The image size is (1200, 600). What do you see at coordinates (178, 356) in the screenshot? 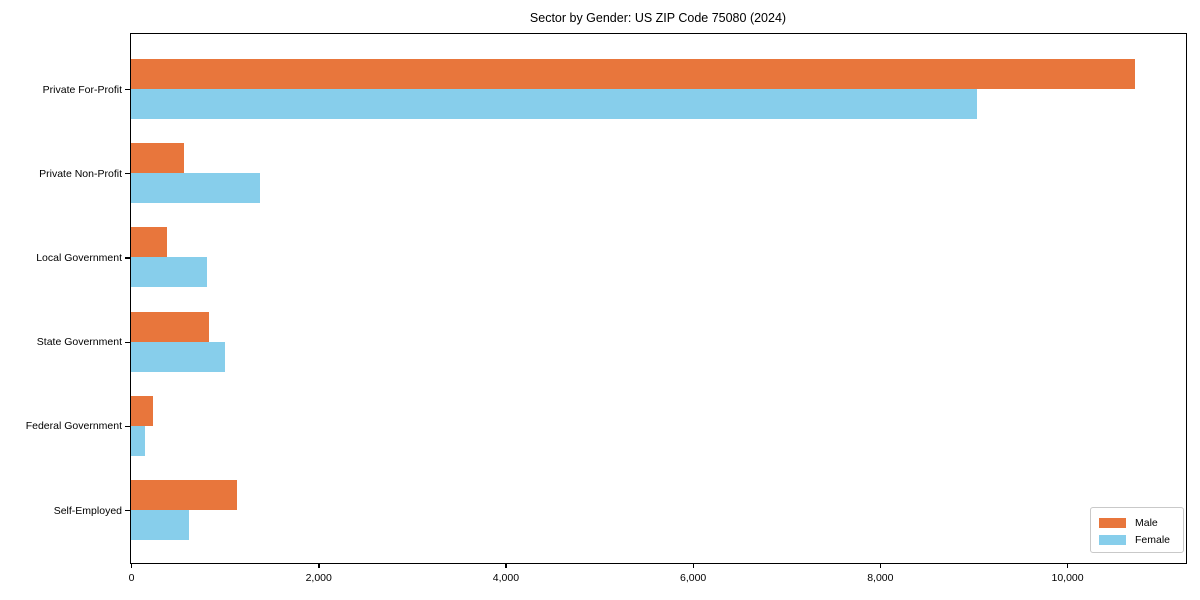
I see `bar-female-state-government` at bounding box center [178, 356].